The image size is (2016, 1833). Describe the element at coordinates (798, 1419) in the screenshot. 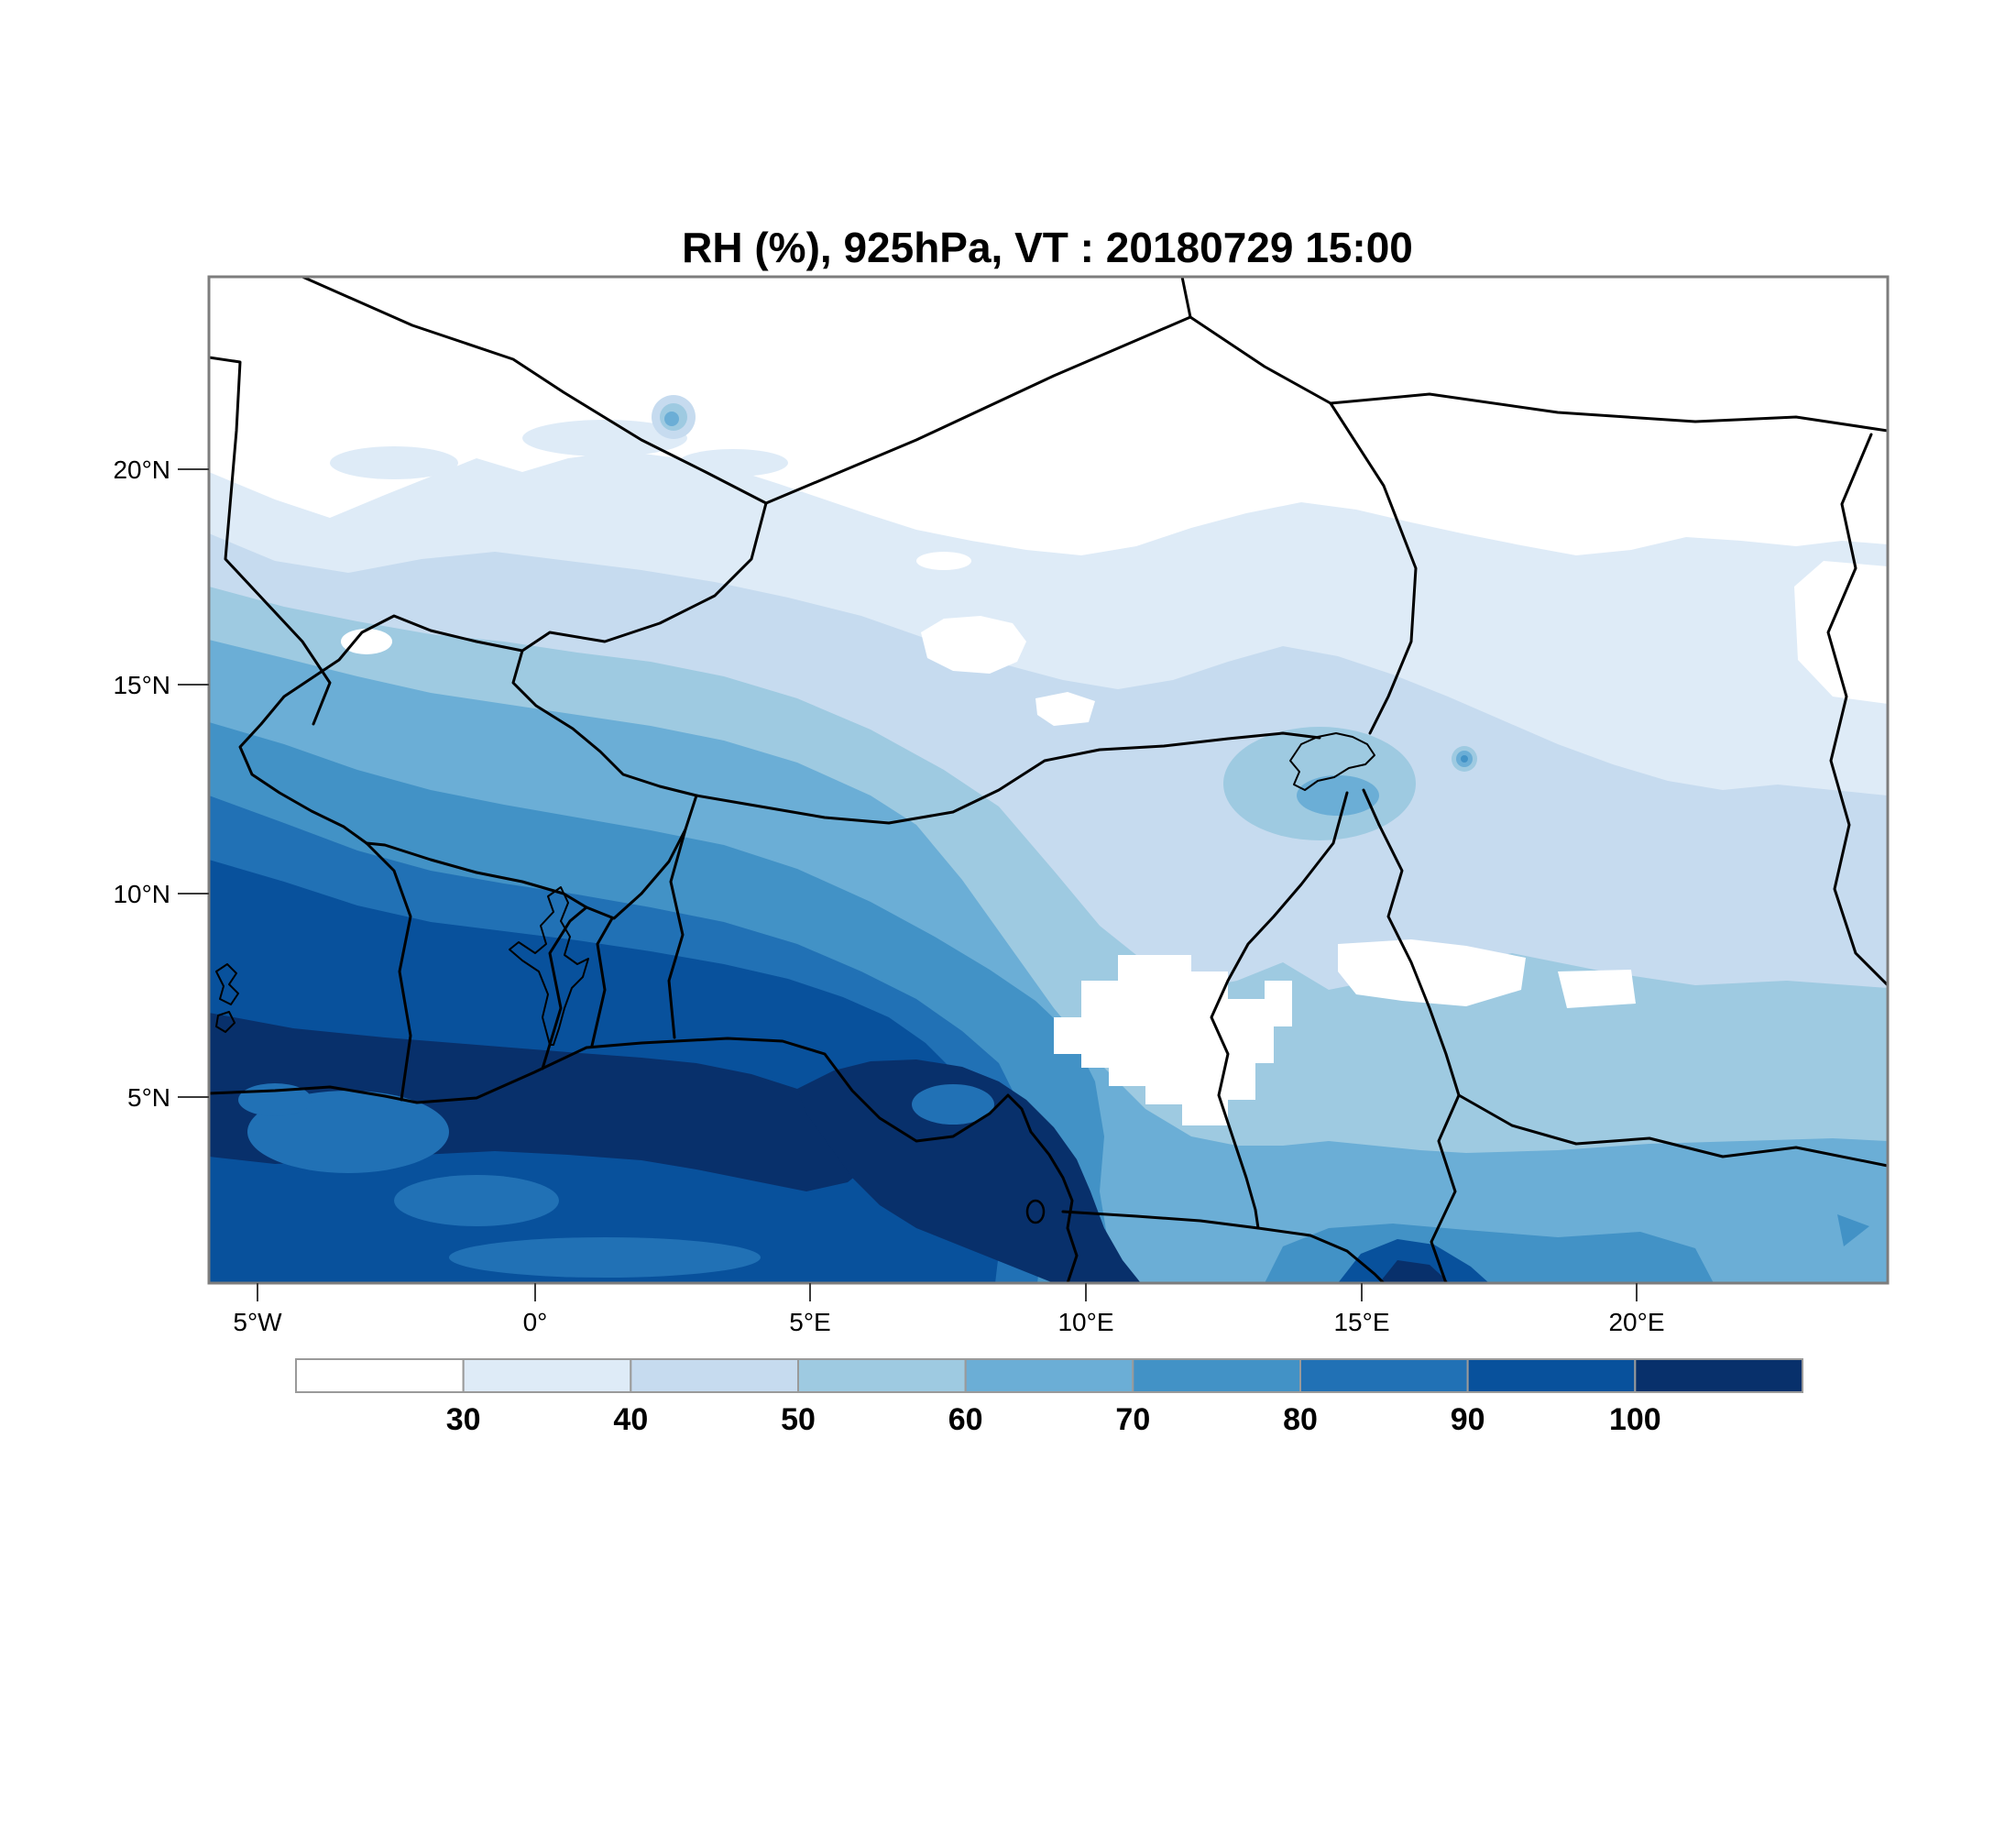

I see `colorbar-label: 50` at that location.